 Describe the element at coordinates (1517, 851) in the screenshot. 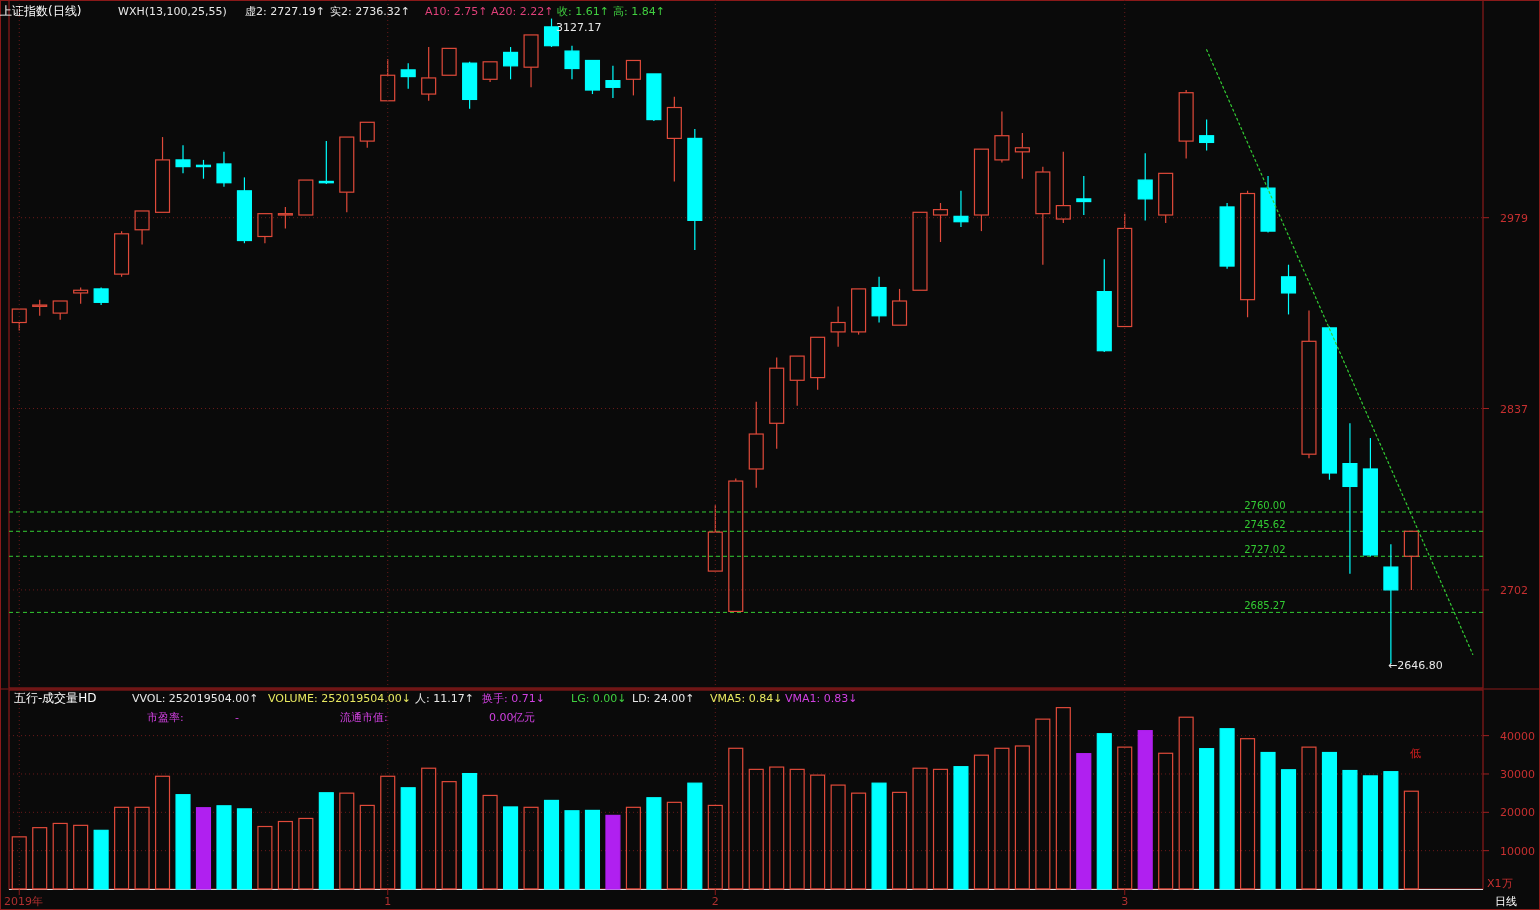

I see `y-tick-label: 10000` at that location.